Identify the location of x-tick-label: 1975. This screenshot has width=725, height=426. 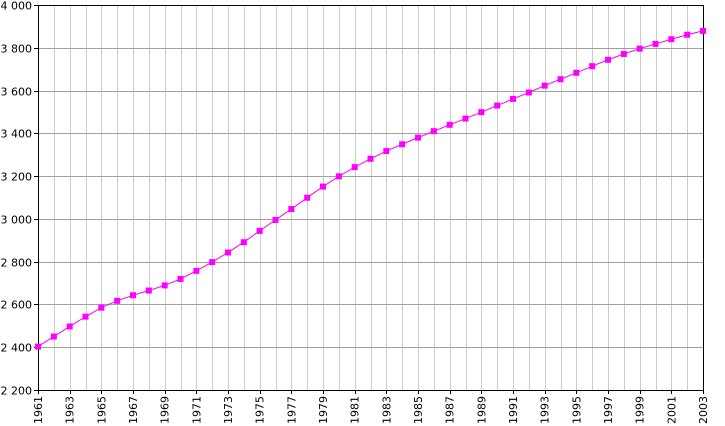
(260, 410).